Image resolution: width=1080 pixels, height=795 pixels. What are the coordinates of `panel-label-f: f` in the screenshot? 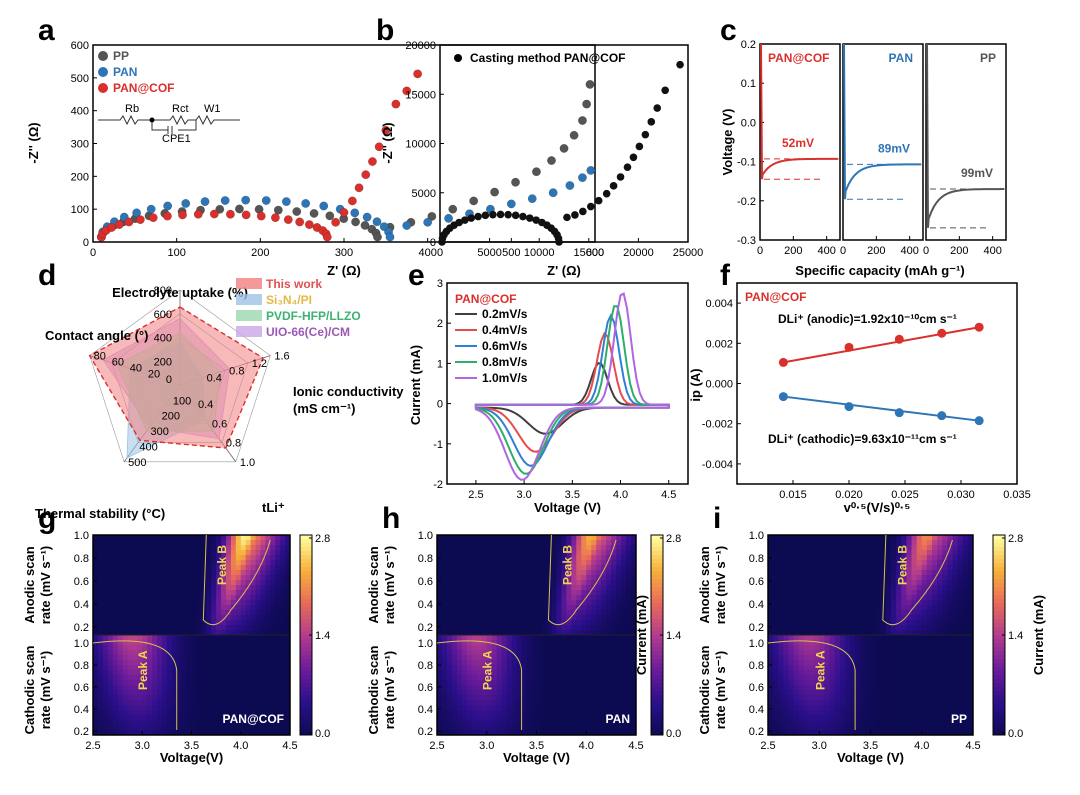 It's located at (725, 275).